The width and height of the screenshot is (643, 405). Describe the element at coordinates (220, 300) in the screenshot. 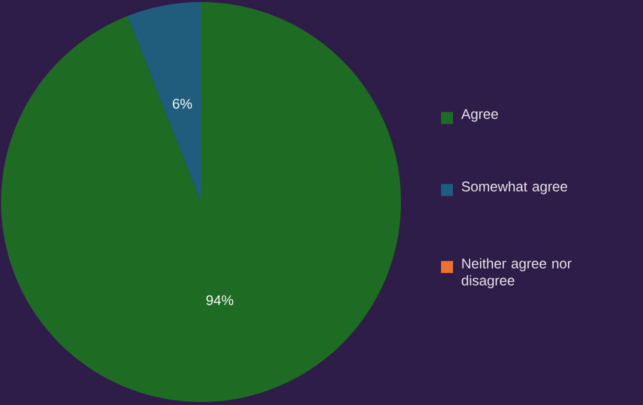

I see `data-label: 94%` at that location.